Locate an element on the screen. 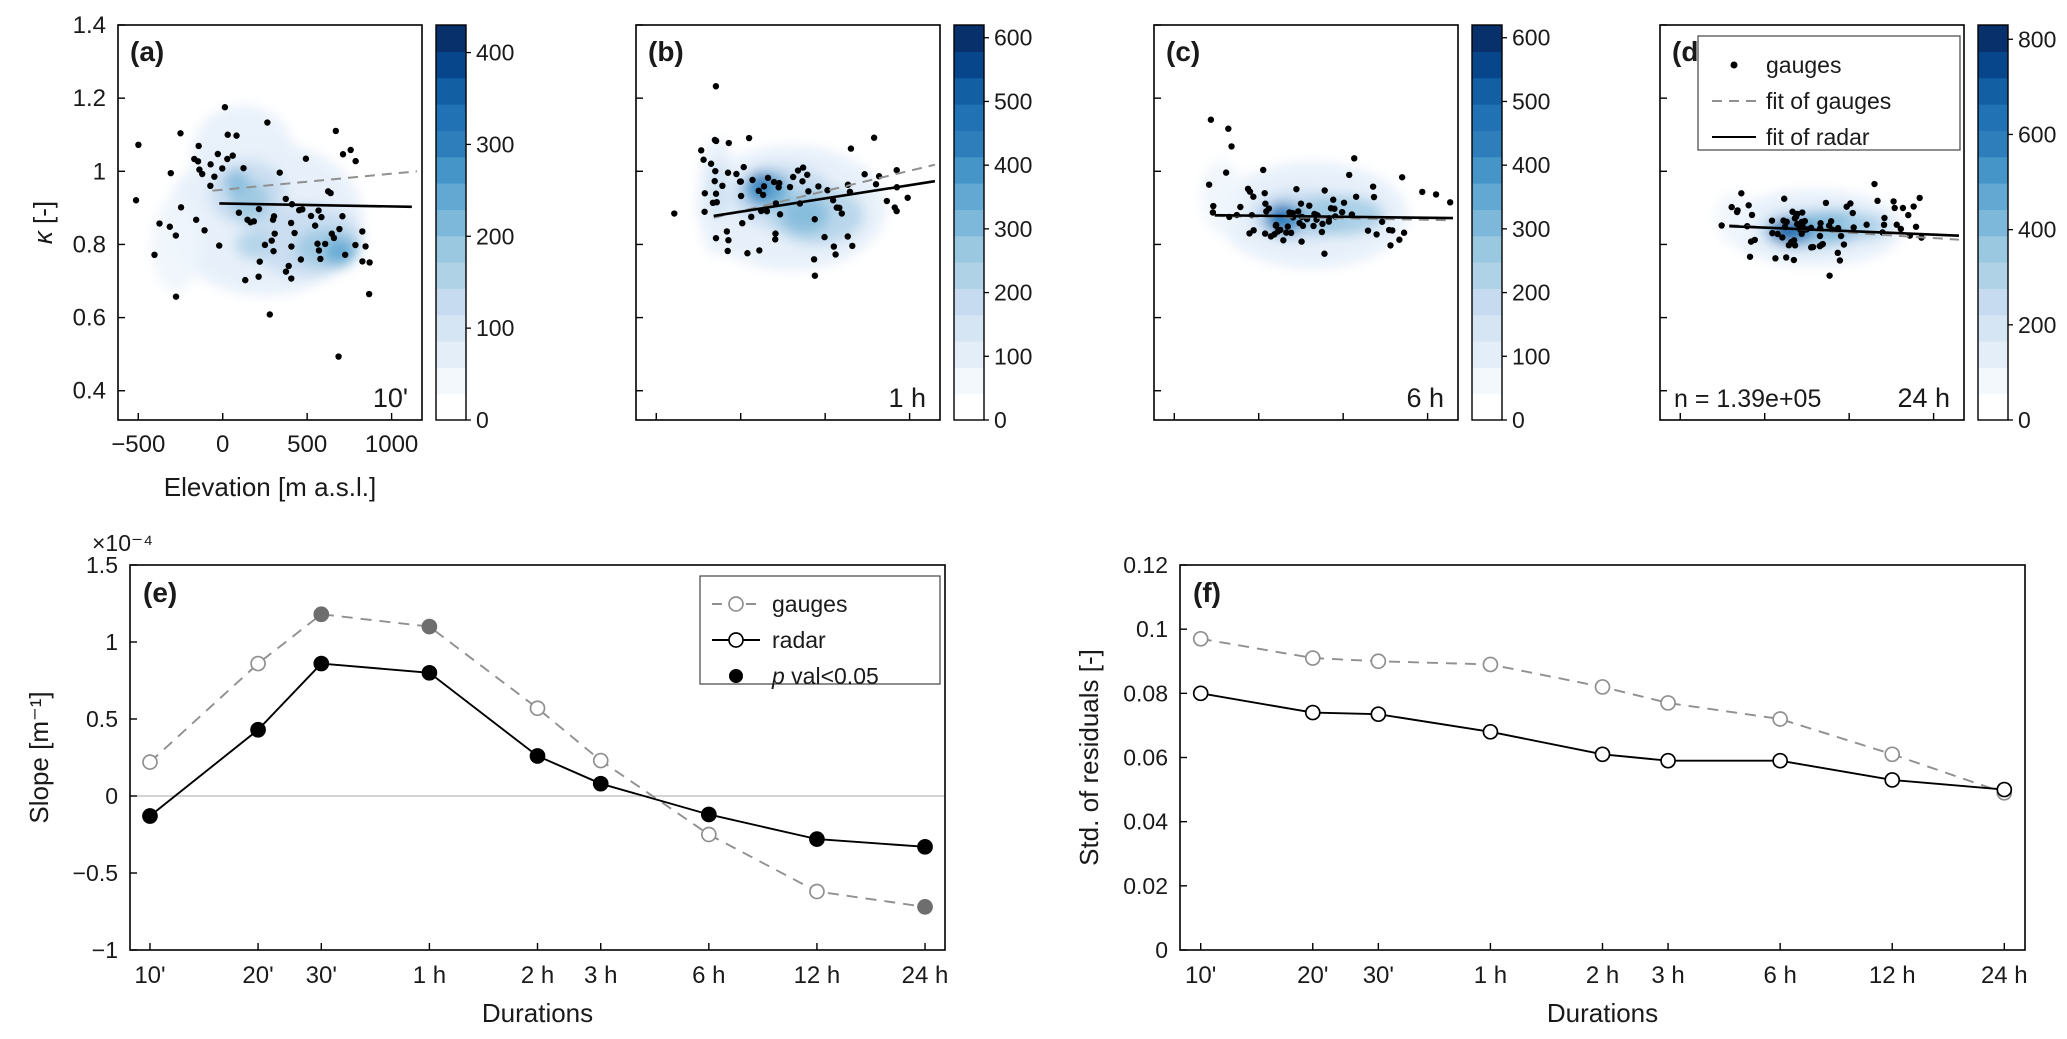 Image resolution: width=2067 pixels, height=1039 pixels. legend-item-label: fit of gauges is located at coordinates (1828, 101).